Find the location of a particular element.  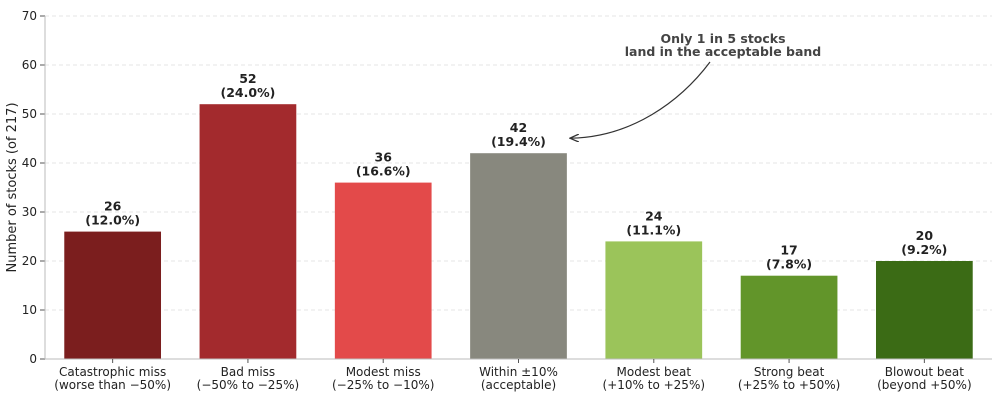

y-axis-title: Number of stocks (of 217) is located at coordinates (12, 187).